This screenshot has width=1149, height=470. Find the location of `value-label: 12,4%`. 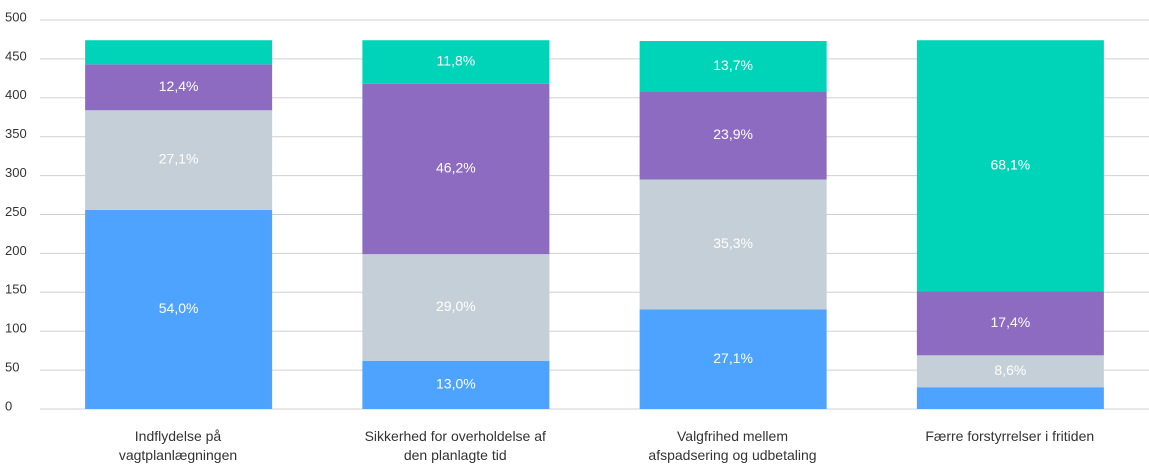

value-label: 12,4% is located at coordinates (179, 86).